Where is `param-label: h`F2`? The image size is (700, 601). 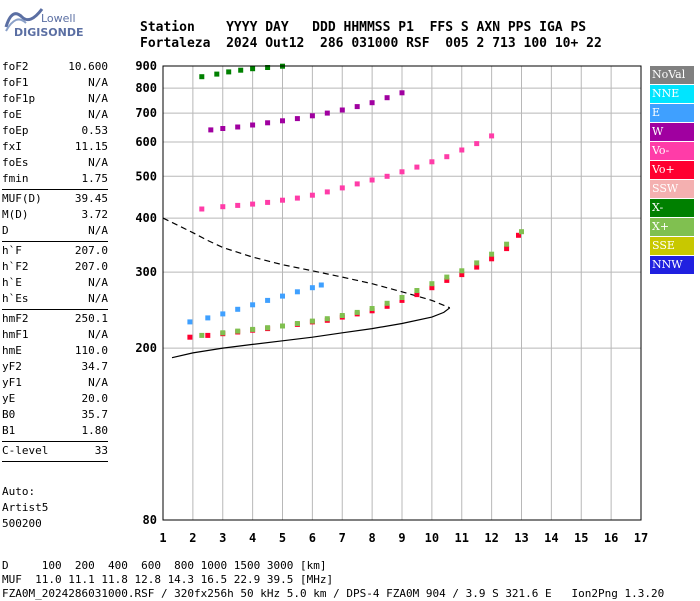 param-label: h`F2 is located at coordinates (15, 266).